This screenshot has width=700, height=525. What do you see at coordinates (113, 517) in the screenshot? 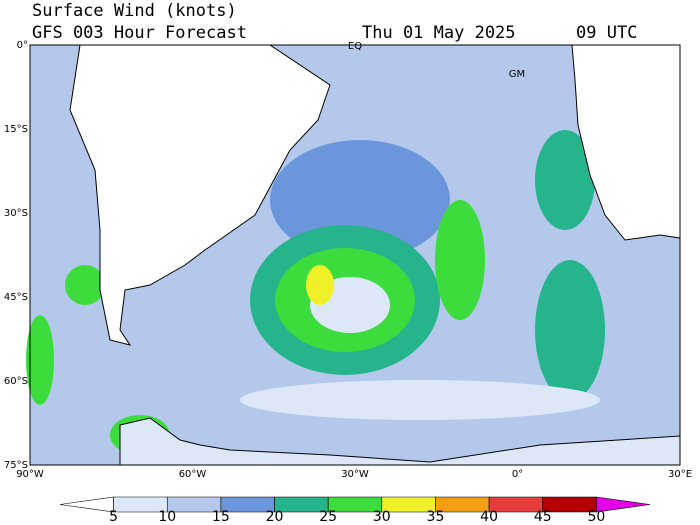
I see `colorbar-tick-label: 5` at bounding box center [113, 517].